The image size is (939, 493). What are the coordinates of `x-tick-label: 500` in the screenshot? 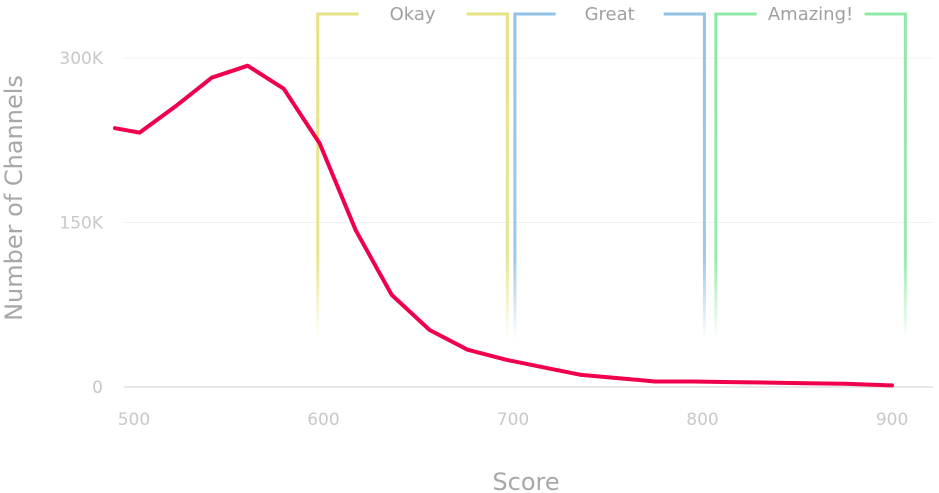 It's located at (134, 420).